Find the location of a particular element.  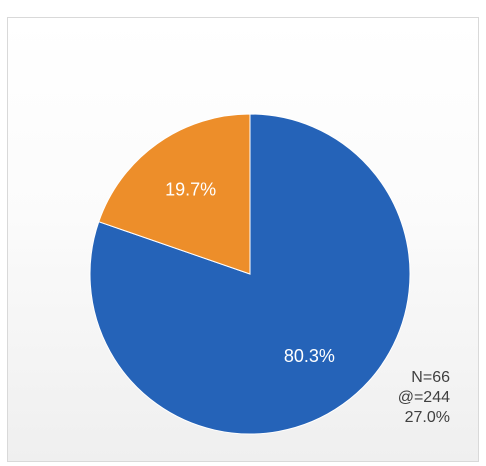

count-text: @=244 is located at coordinates (423, 397).